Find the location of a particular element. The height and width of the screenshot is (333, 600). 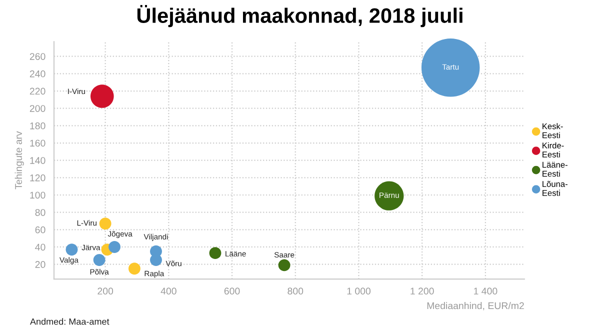

y-tick-label: 60 is located at coordinates (40, 230).